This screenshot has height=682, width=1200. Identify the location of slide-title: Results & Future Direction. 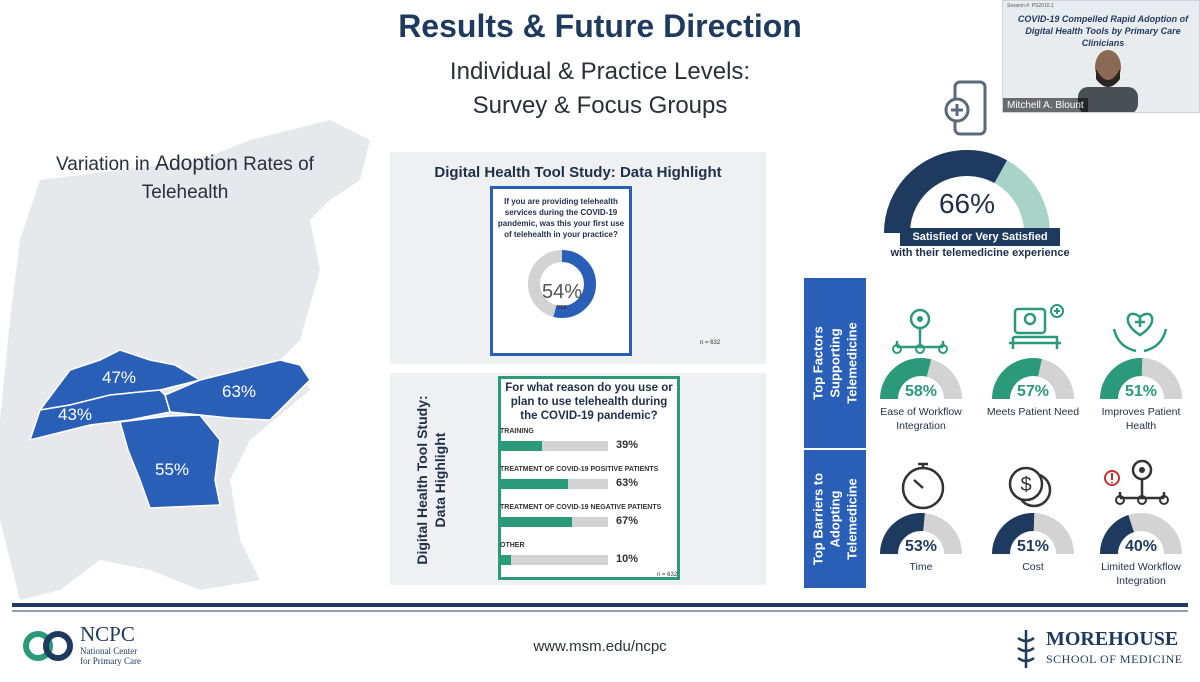
(600, 26).